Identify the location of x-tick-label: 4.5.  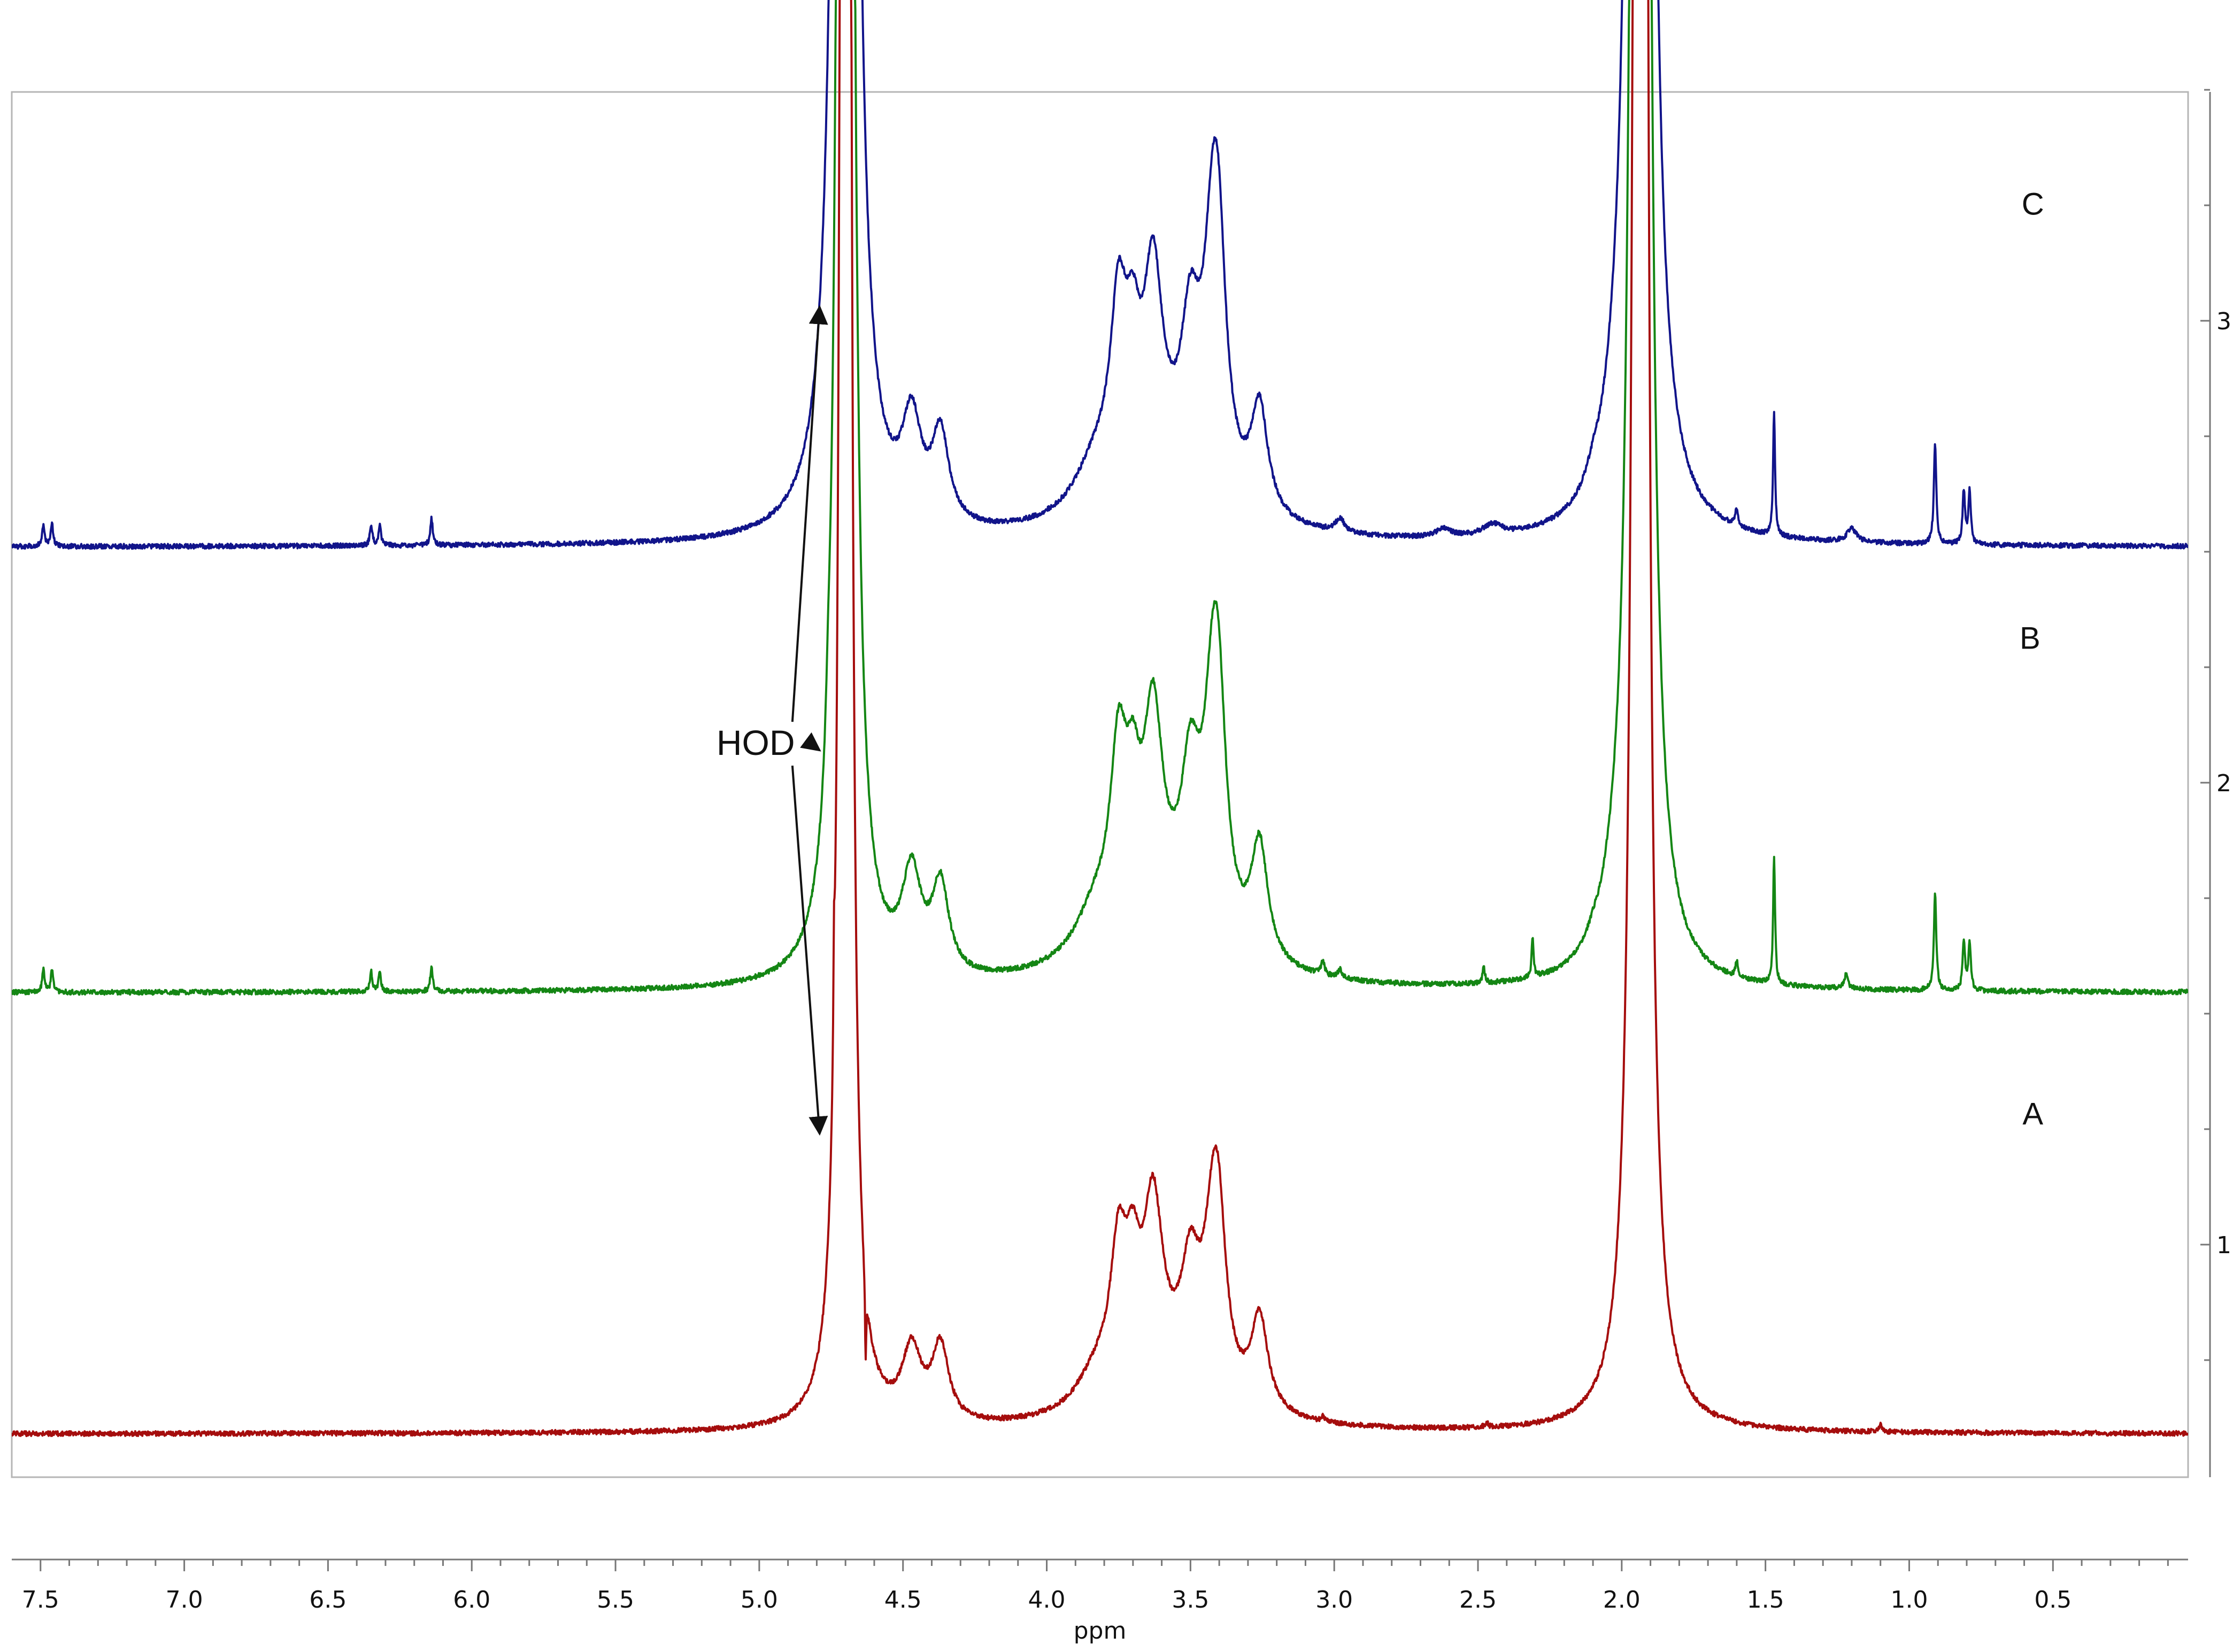
(903, 1600).